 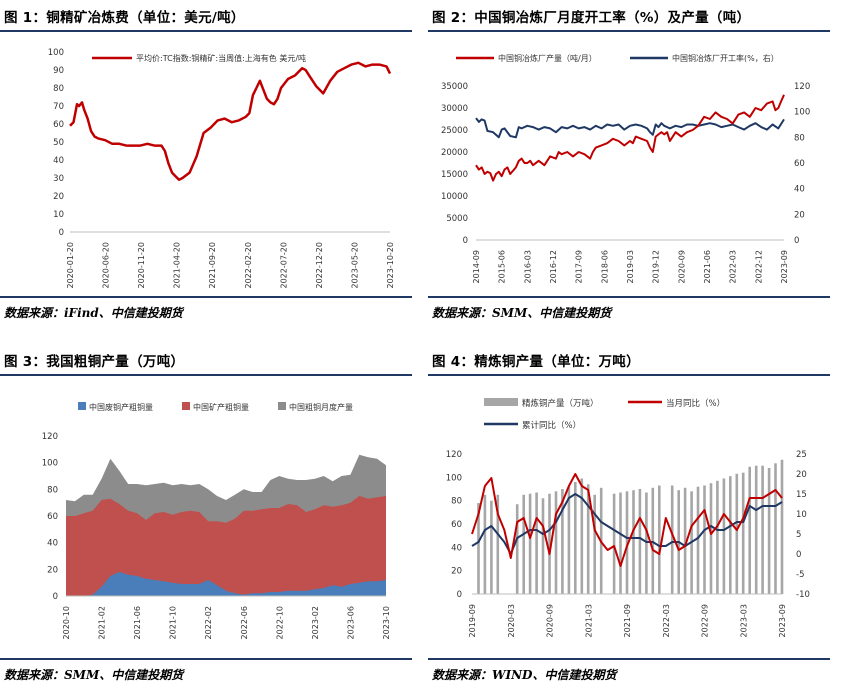 What do you see at coordinates (58, 125) in the screenshot?
I see `y-axis-tick-6: 60` at bounding box center [58, 125].